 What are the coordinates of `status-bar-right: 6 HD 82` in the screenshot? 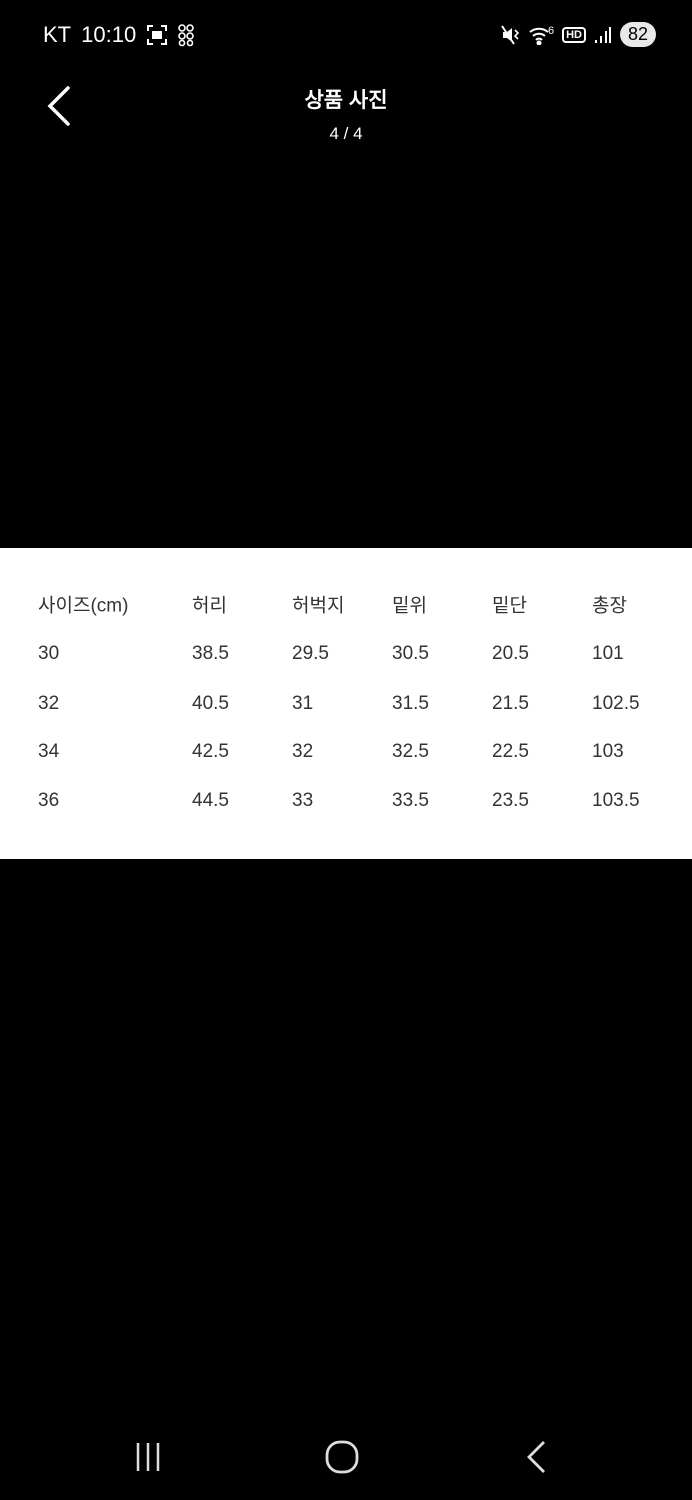 It's located at (578, 34).